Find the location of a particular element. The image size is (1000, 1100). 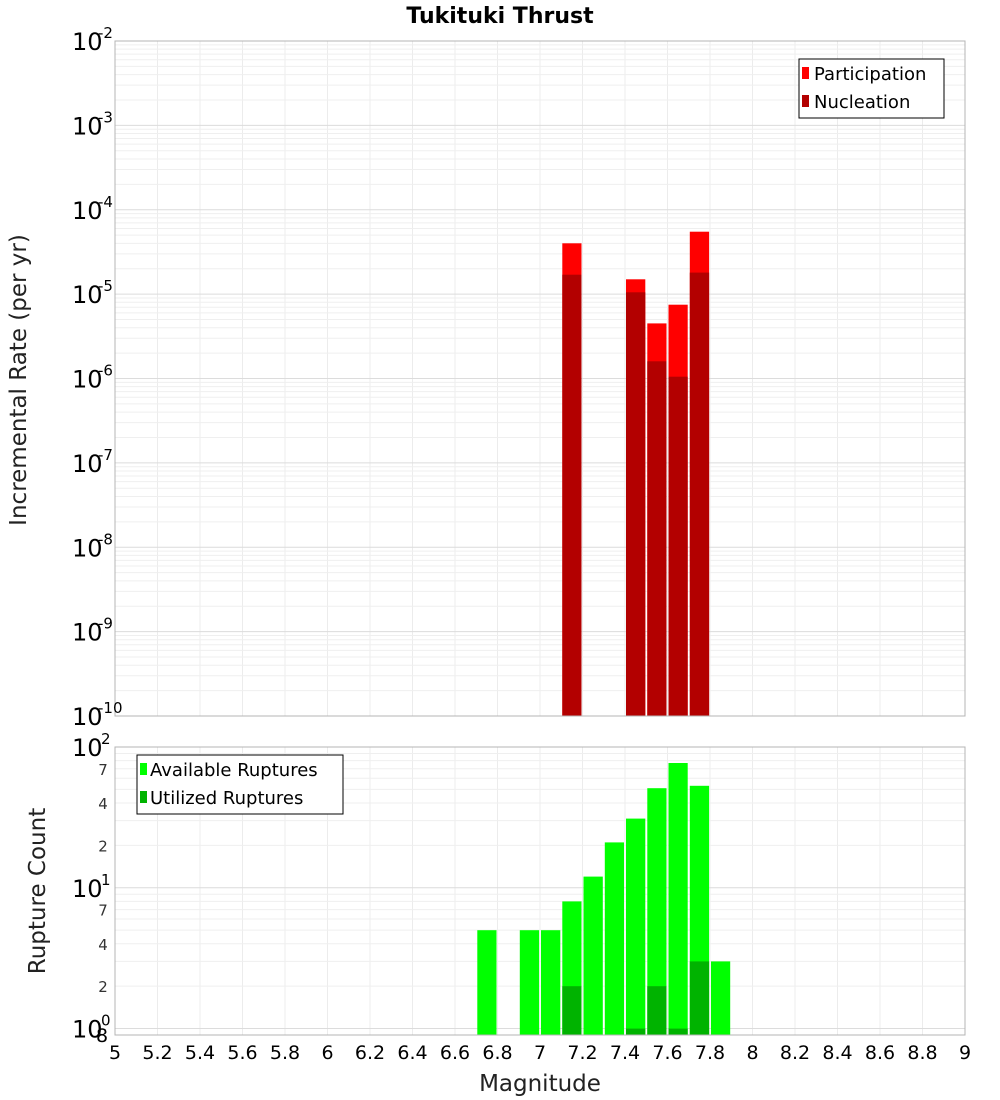

x-tick-label: 7.8 is located at coordinates (710, 1053).